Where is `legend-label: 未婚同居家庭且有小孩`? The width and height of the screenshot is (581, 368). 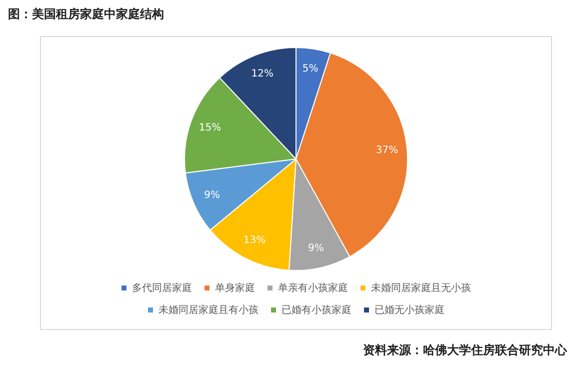
legend-label: 未婚同居家庭且有小孩 is located at coordinates (208, 310).